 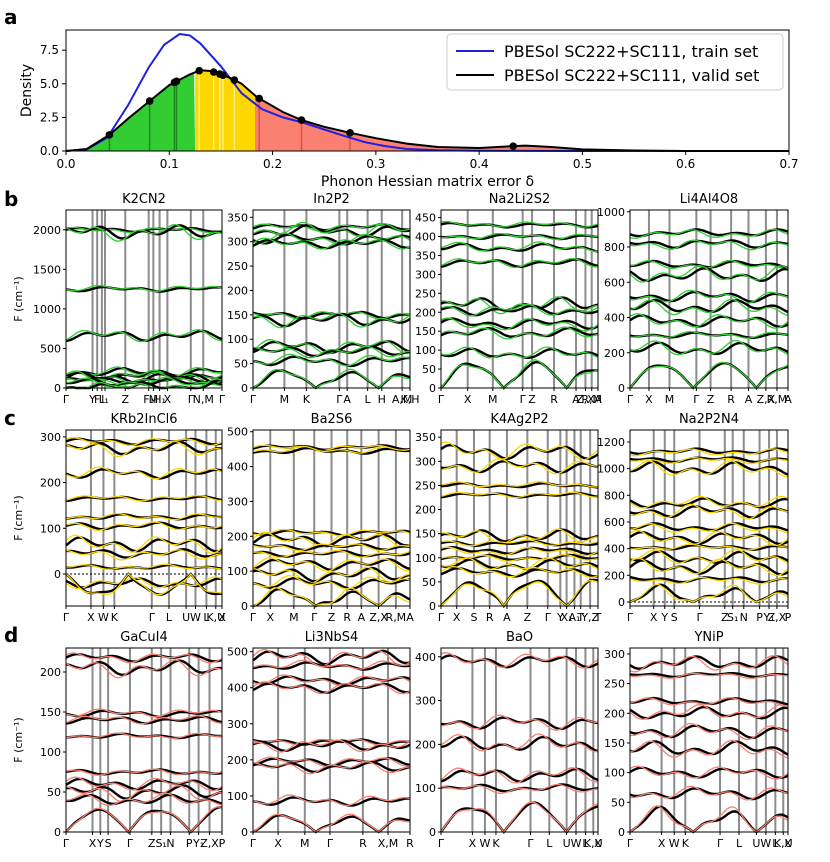 I want to click on x-axis-label: Phonon Hessian matrix error δ, so click(x=427, y=182).